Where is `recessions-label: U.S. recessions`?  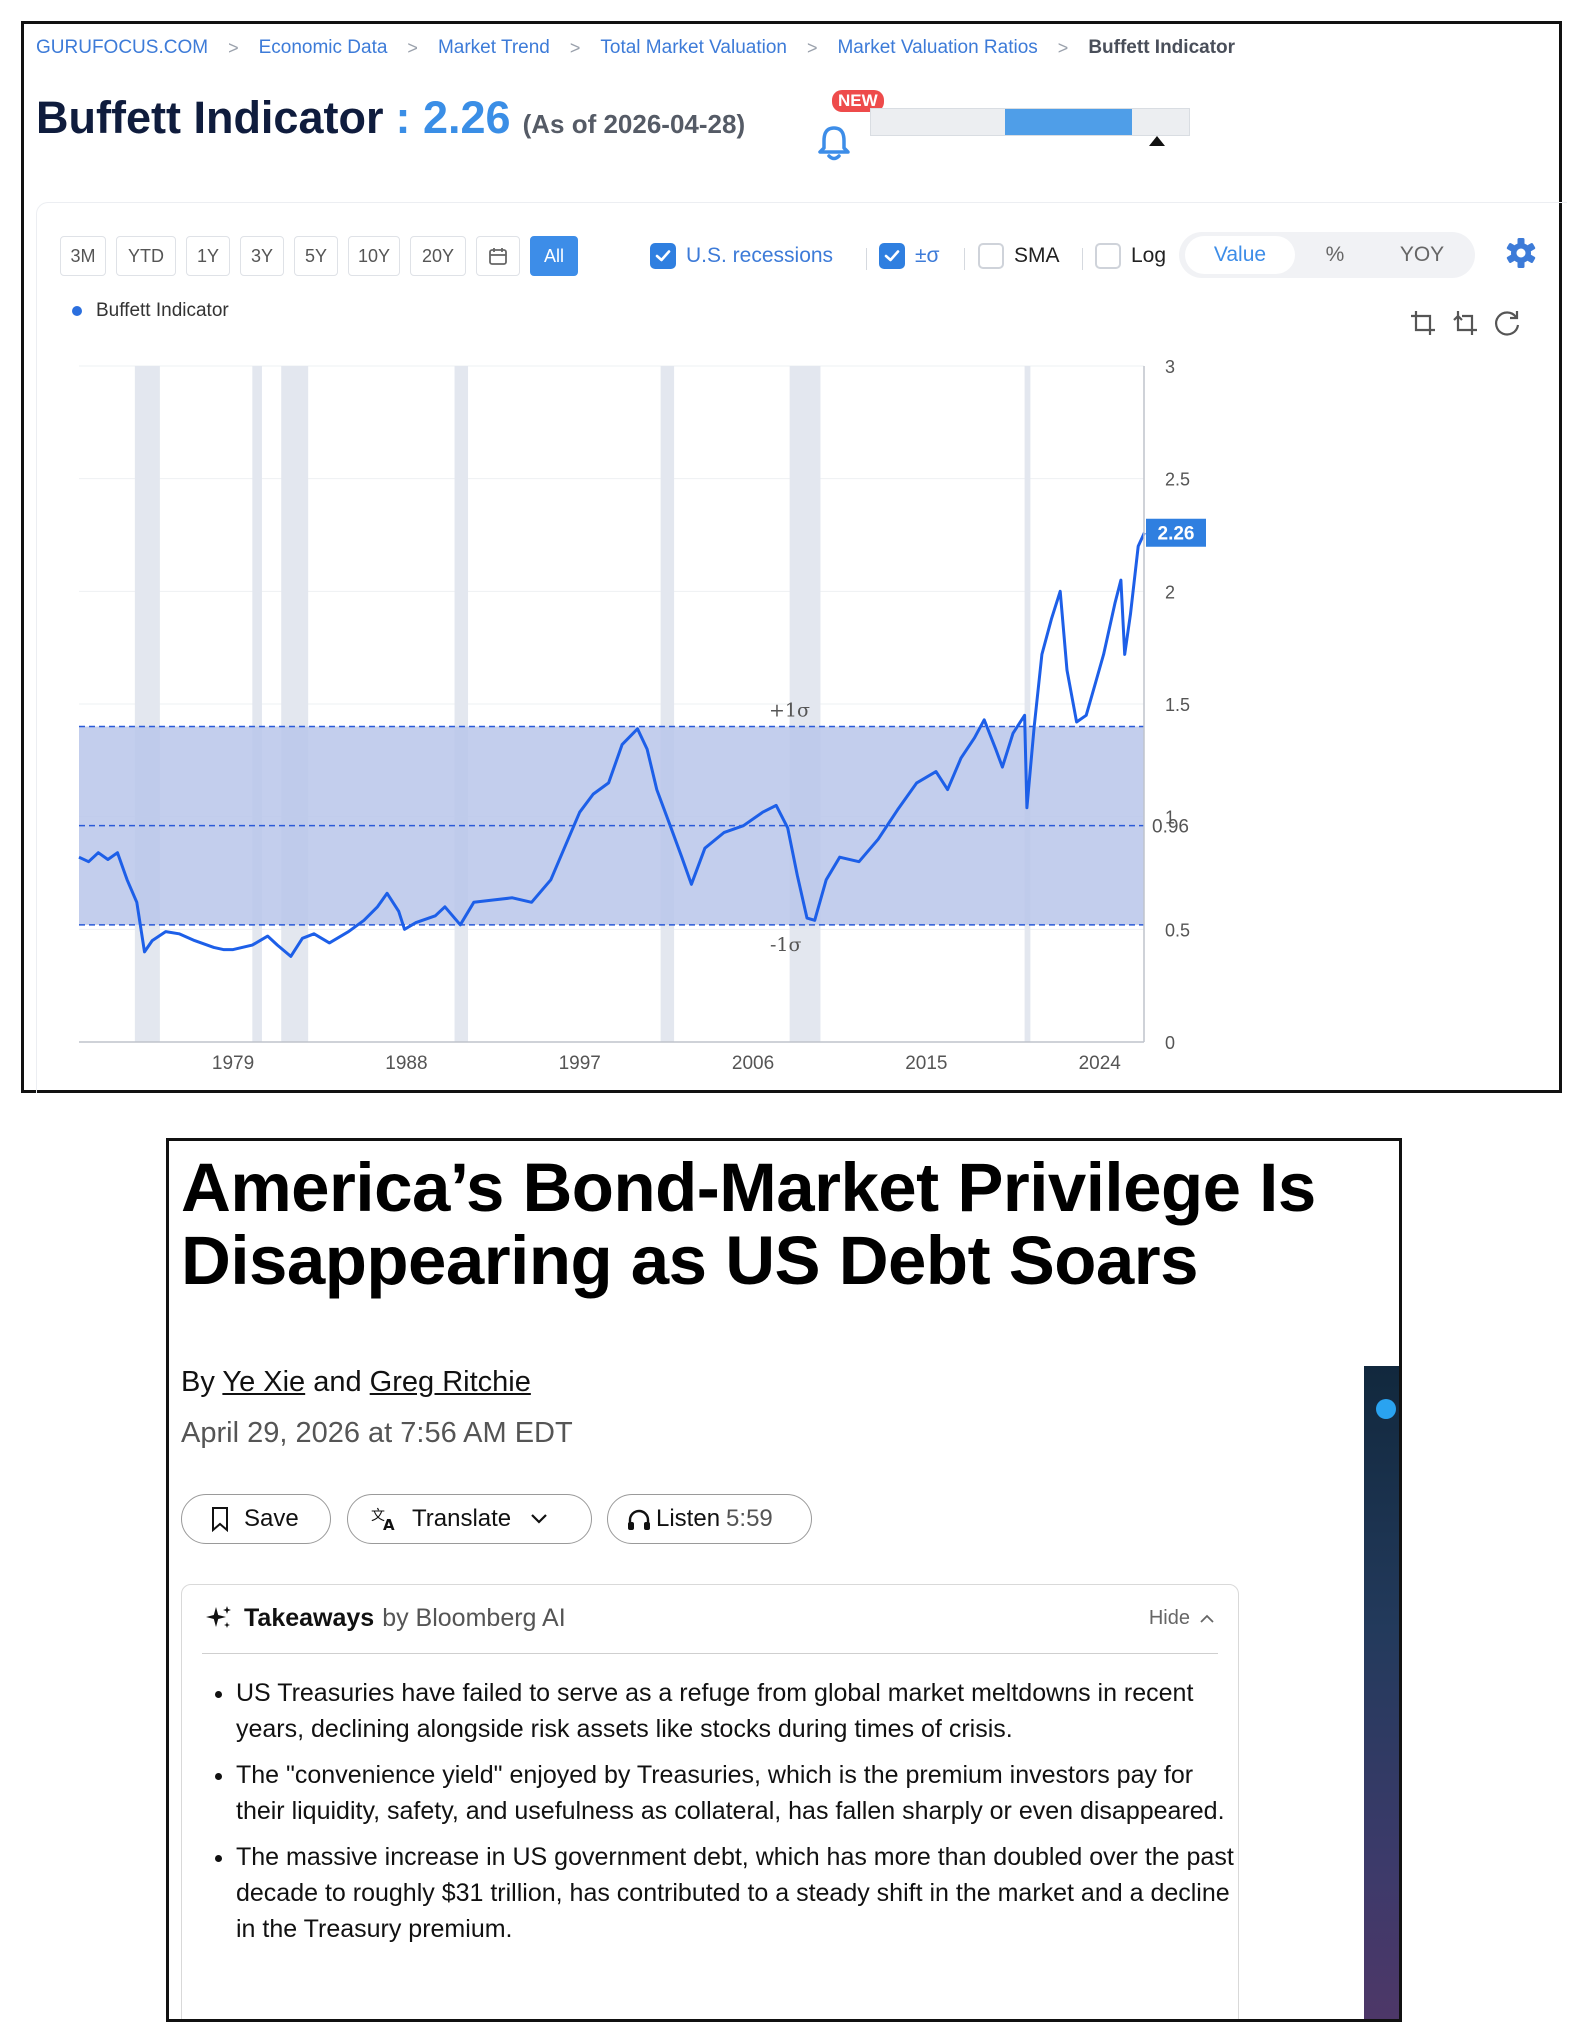 recessions-label: U.S. recessions is located at coordinates (760, 255).